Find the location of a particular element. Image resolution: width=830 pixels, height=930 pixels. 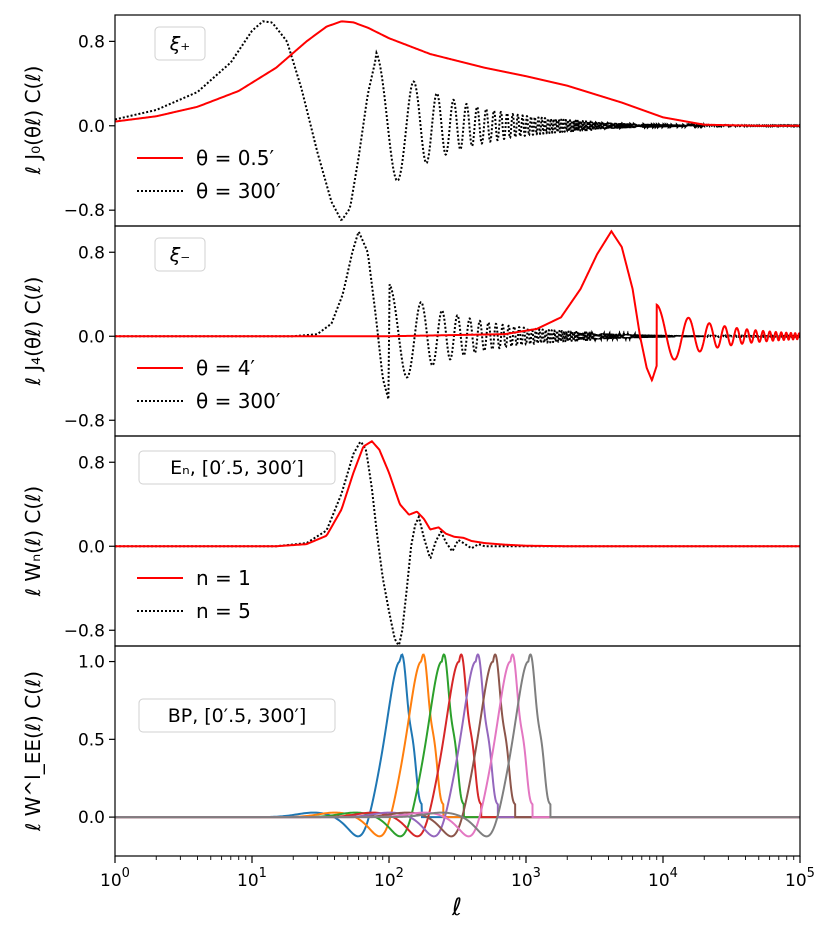

panel-4-annotation: BP, [0′.5, 300′] is located at coordinates (237, 716).